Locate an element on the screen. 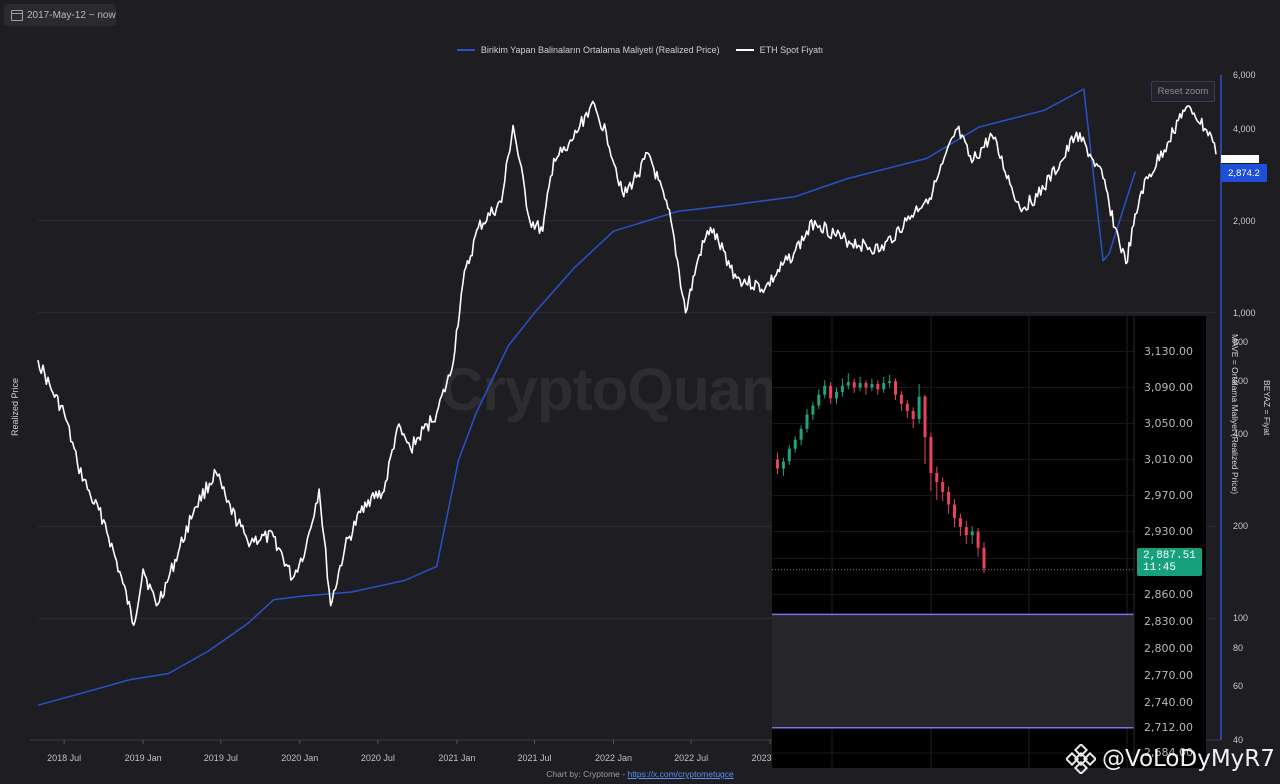  x-tick-label: 2019 Jan is located at coordinates (143, 758).